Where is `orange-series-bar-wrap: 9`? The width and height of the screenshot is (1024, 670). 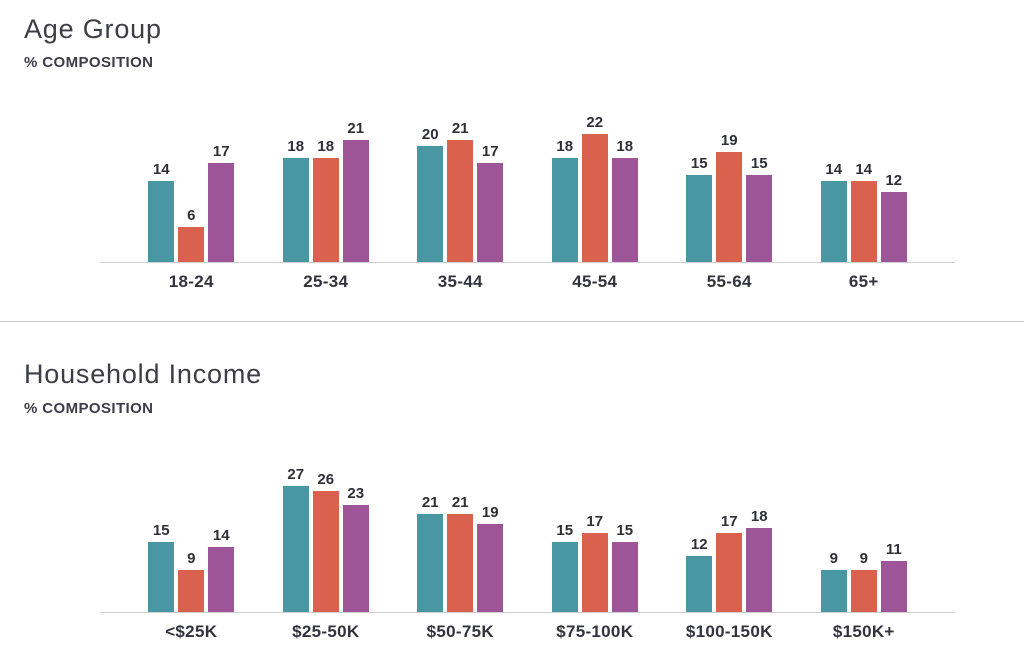
orange-series-bar-wrap: 9 is located at coordinates (863, 580).